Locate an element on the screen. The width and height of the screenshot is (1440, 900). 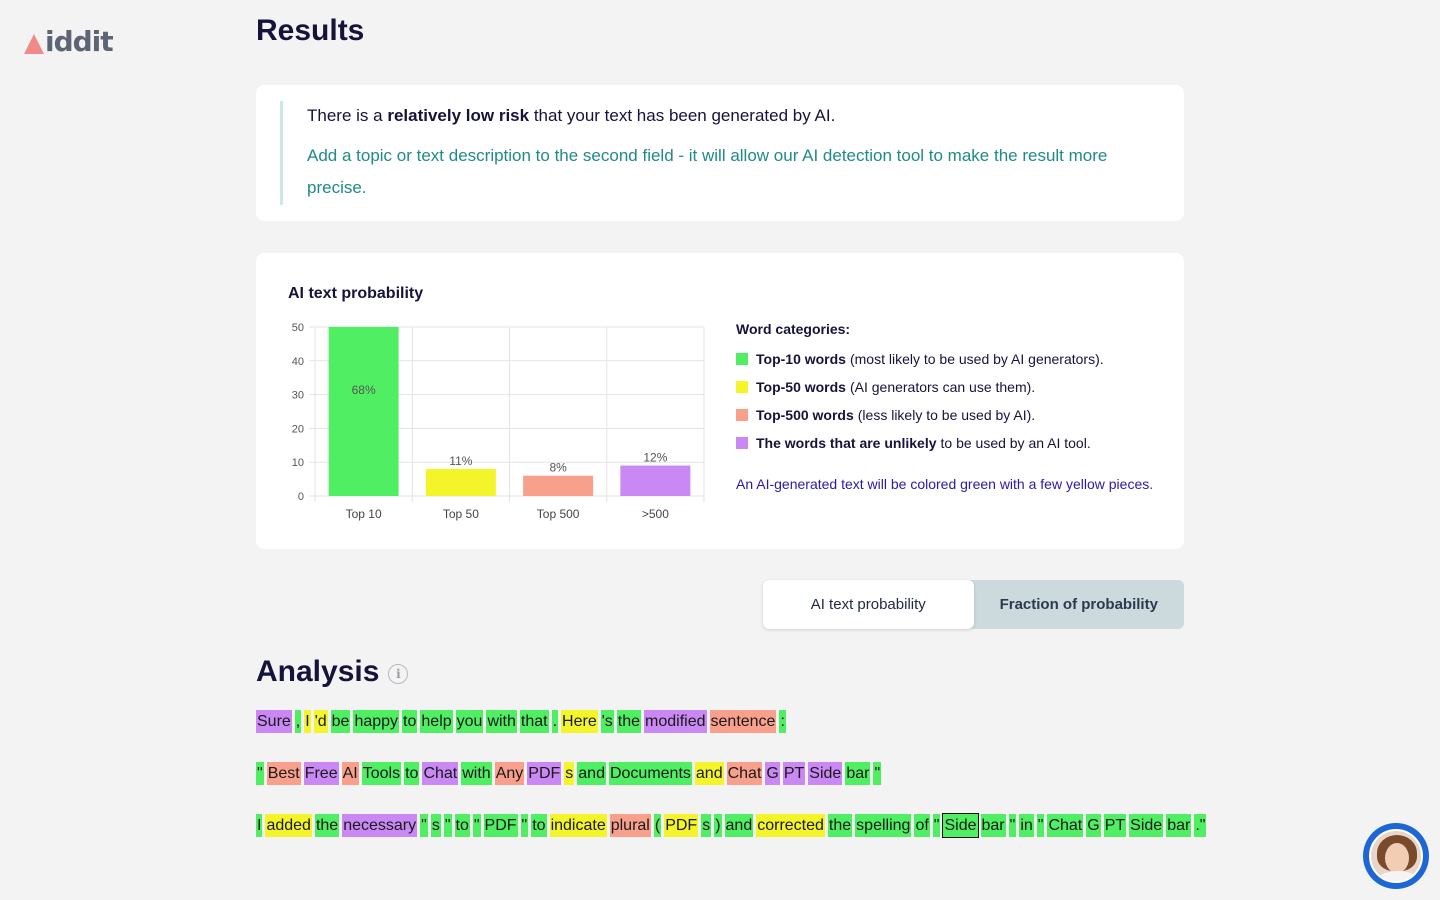
word-token: , is located at coordinates (298, 721).